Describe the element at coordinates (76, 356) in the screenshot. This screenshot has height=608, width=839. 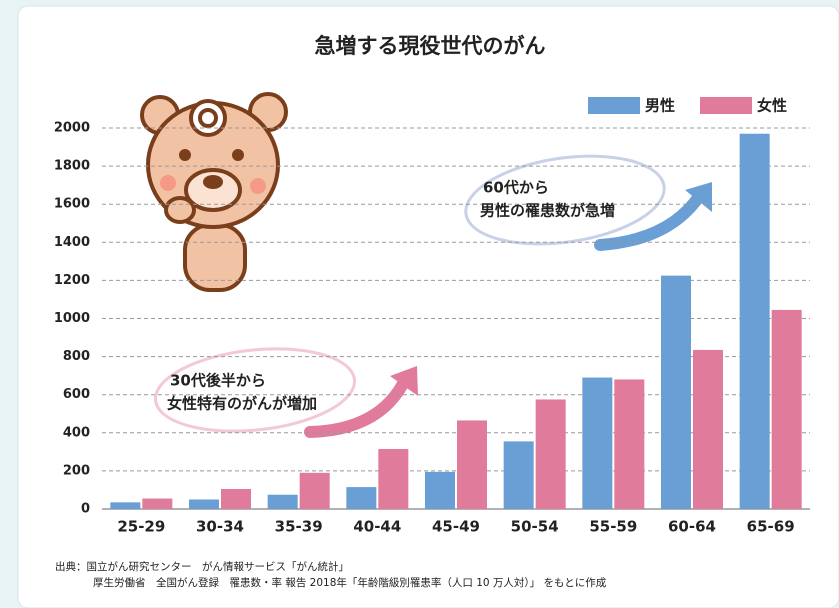
I see `y-tick-label: 800` at that location.